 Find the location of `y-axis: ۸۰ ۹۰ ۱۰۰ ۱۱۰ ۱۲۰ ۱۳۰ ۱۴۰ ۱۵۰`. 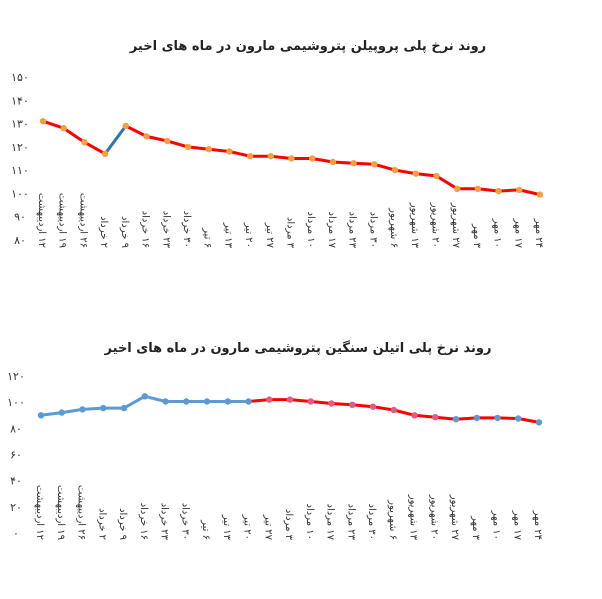

y-axis: ۸۰ ۹۰ ۱۰۰ ۱۱۰ ۱۲۰ ۱۳۰ ۱۴۰ ۱۵۰ is located at coordinates (20, 159).